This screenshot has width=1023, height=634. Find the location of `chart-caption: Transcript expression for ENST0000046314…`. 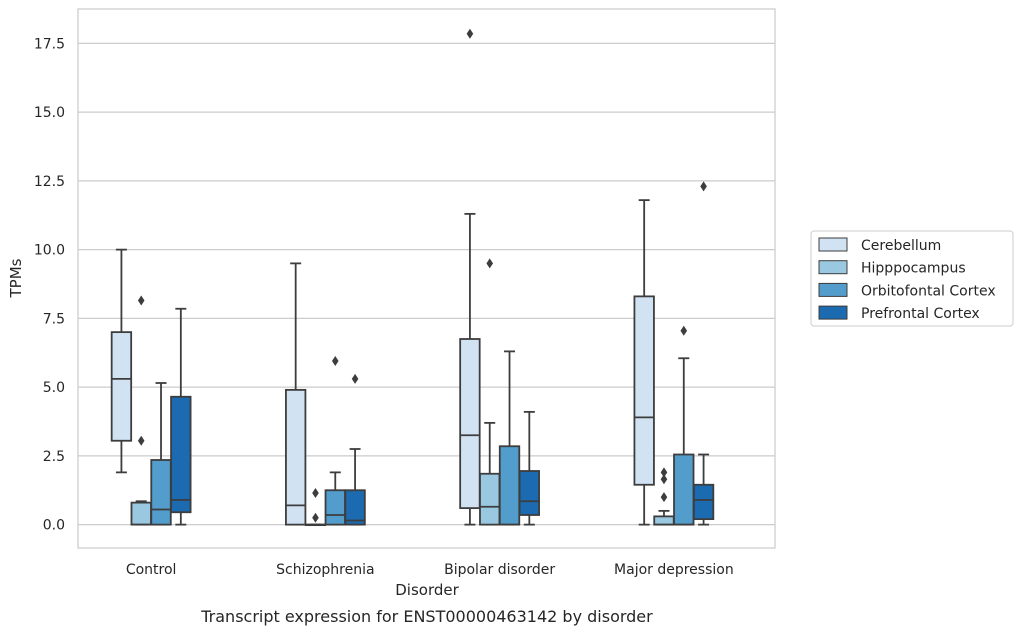

chart-caption: Transcript expression for ENST0000046314… is located at coordinates (426, 616).